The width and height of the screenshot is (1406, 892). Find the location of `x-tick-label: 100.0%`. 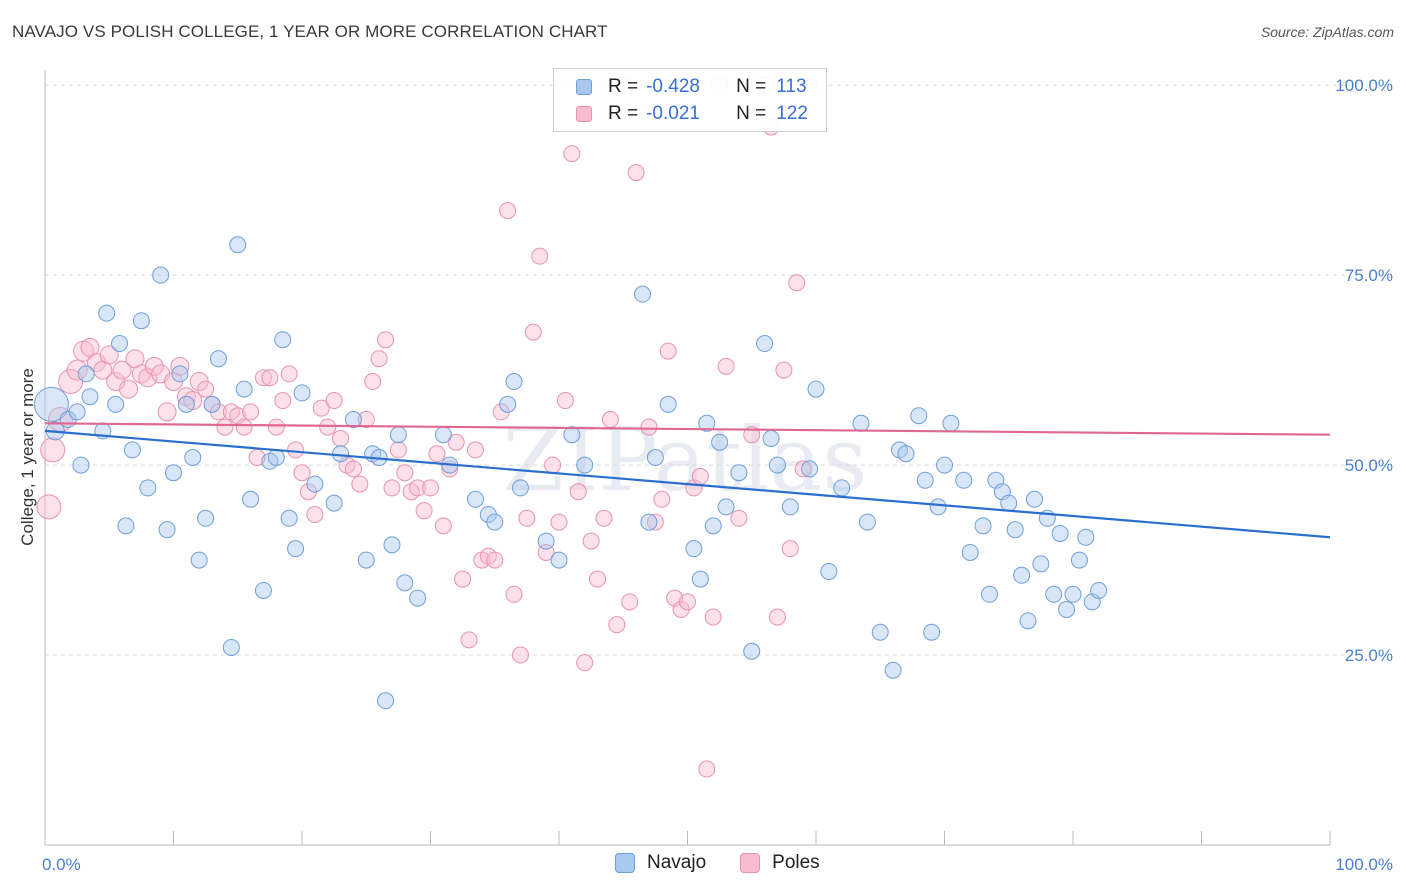

x-tick-label: 100.0% is located at coordinates (1364, 864).